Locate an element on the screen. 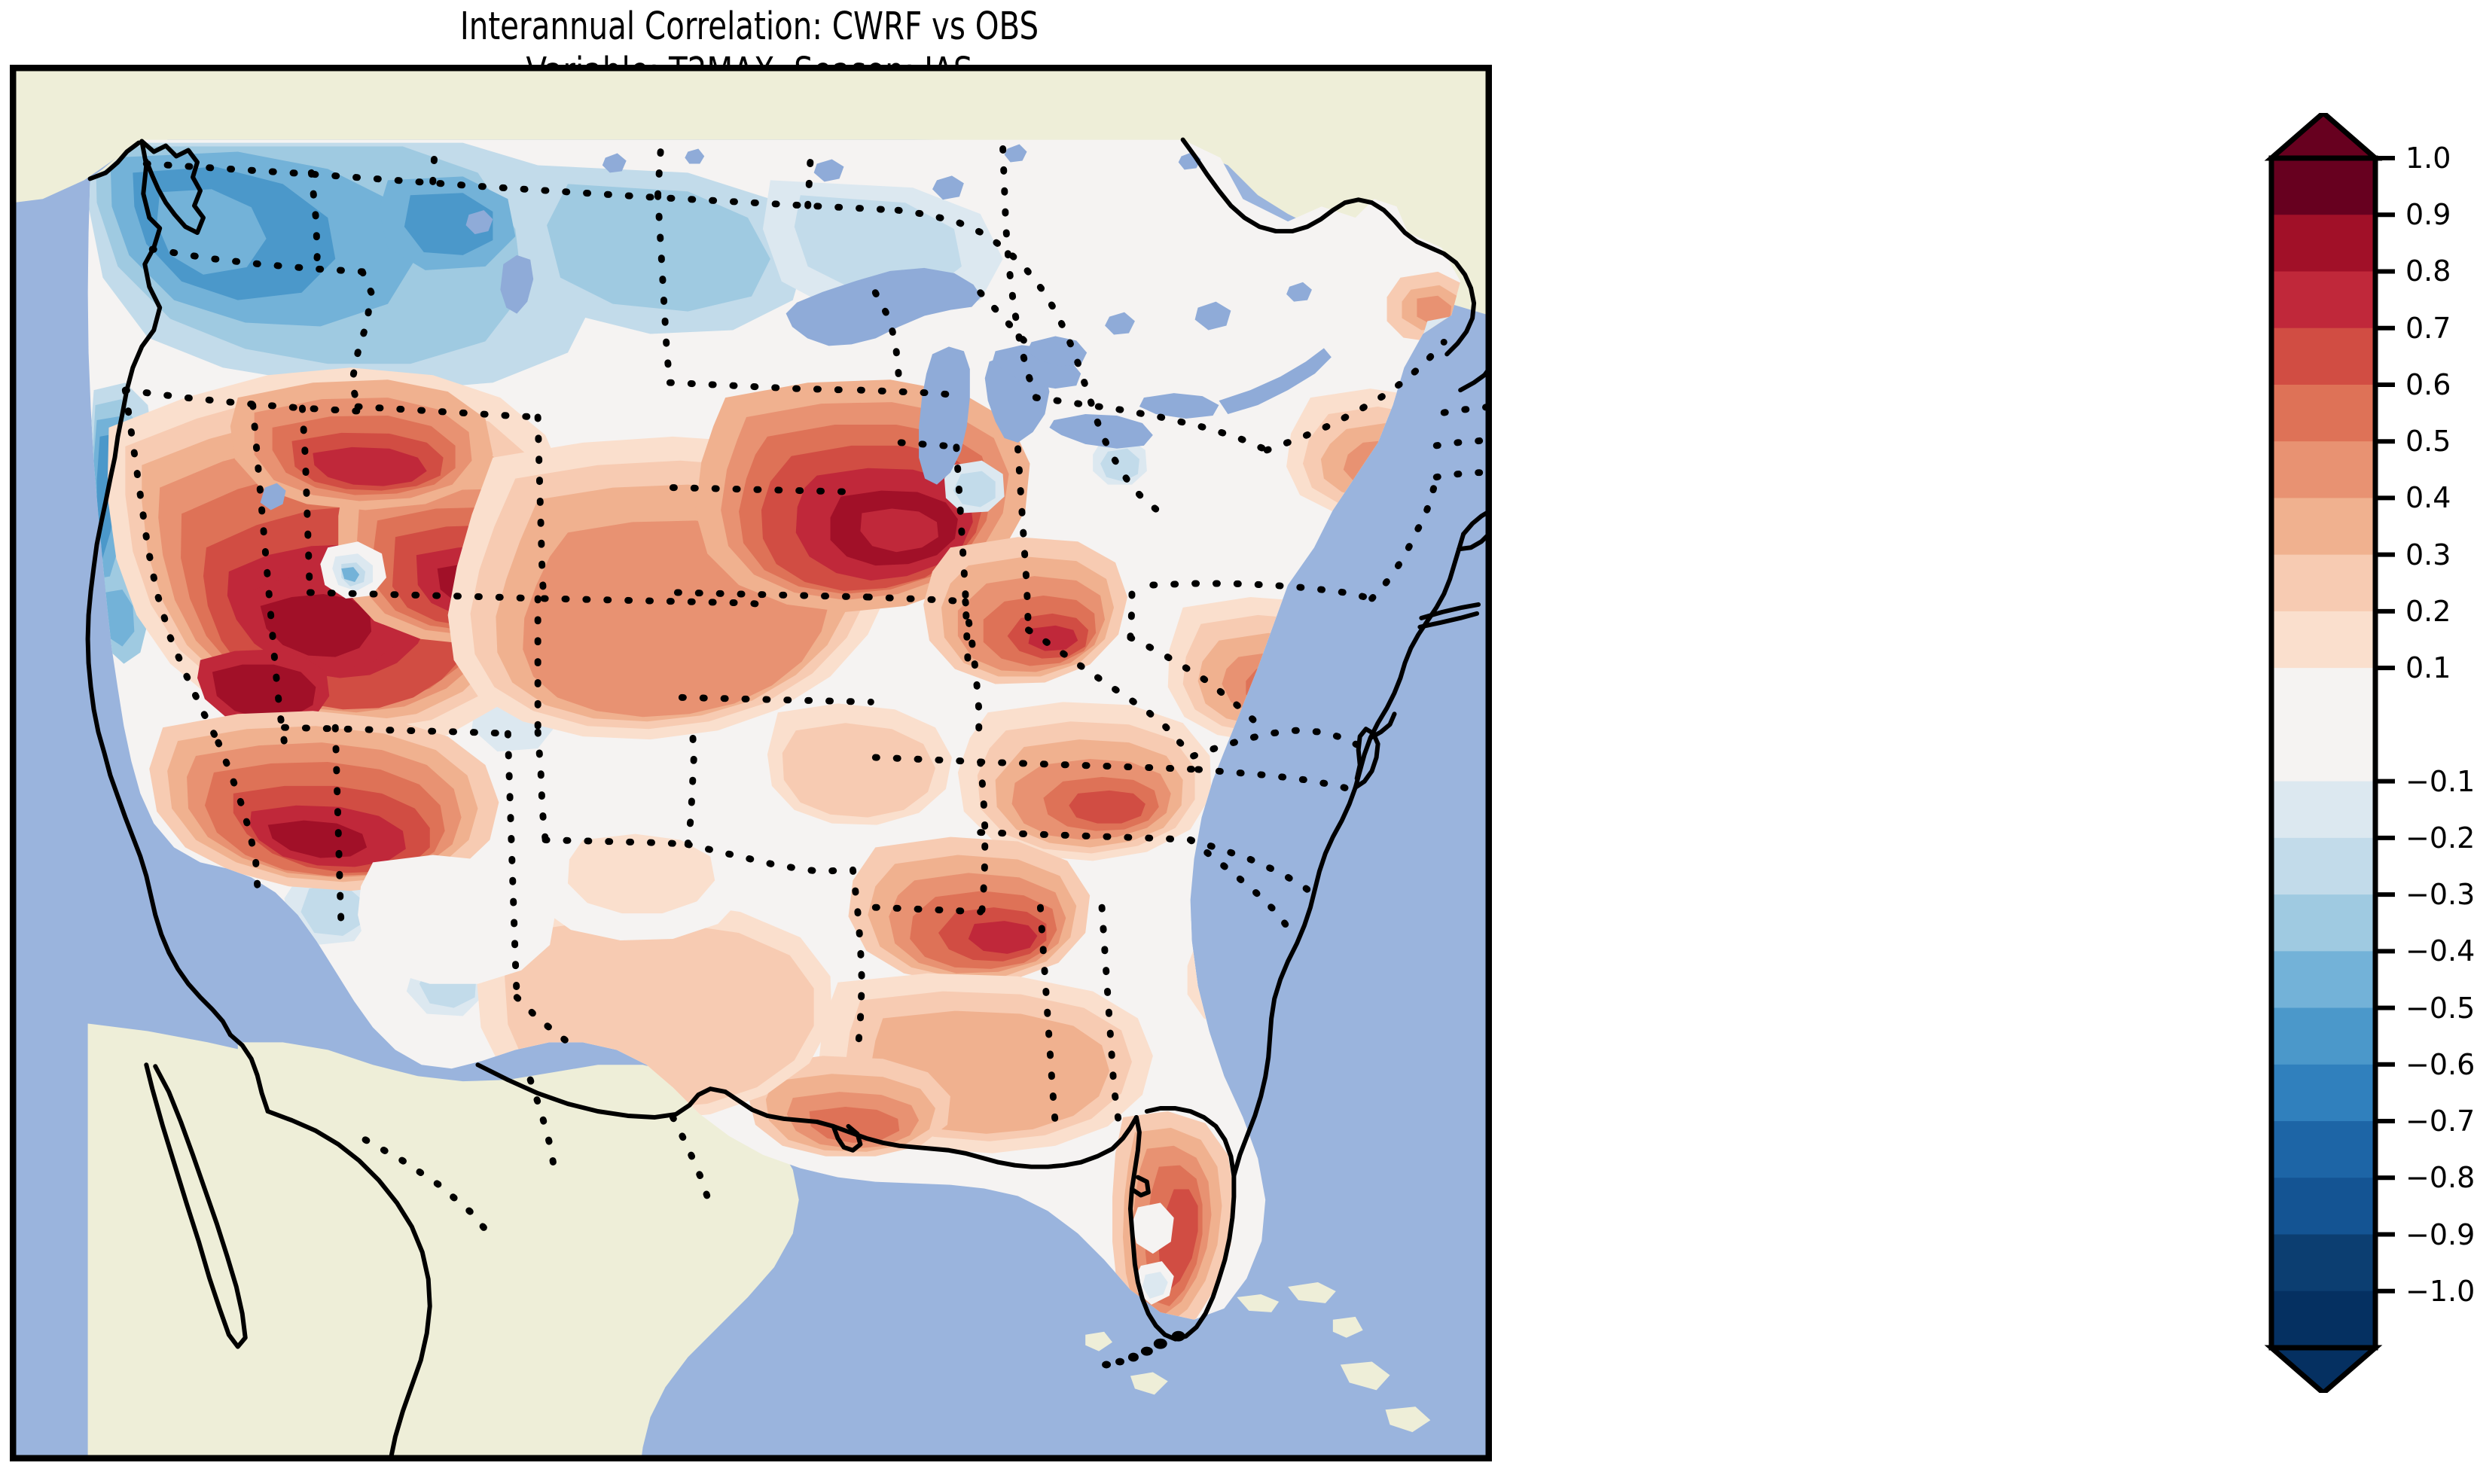  colorbar-tick-label: 0.6 is located at coordinates (2428, 384).